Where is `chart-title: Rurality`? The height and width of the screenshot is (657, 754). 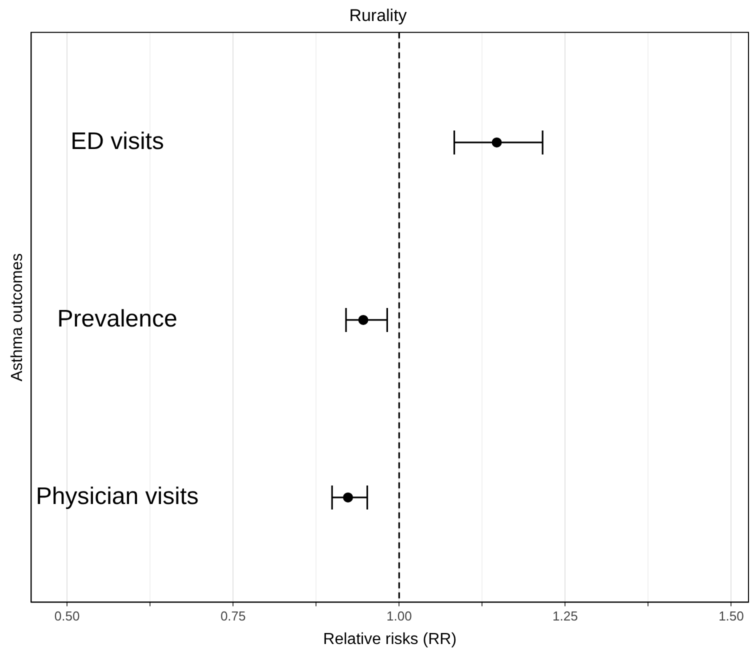
chart-title: Rurality is located at coordinates (378, 15).